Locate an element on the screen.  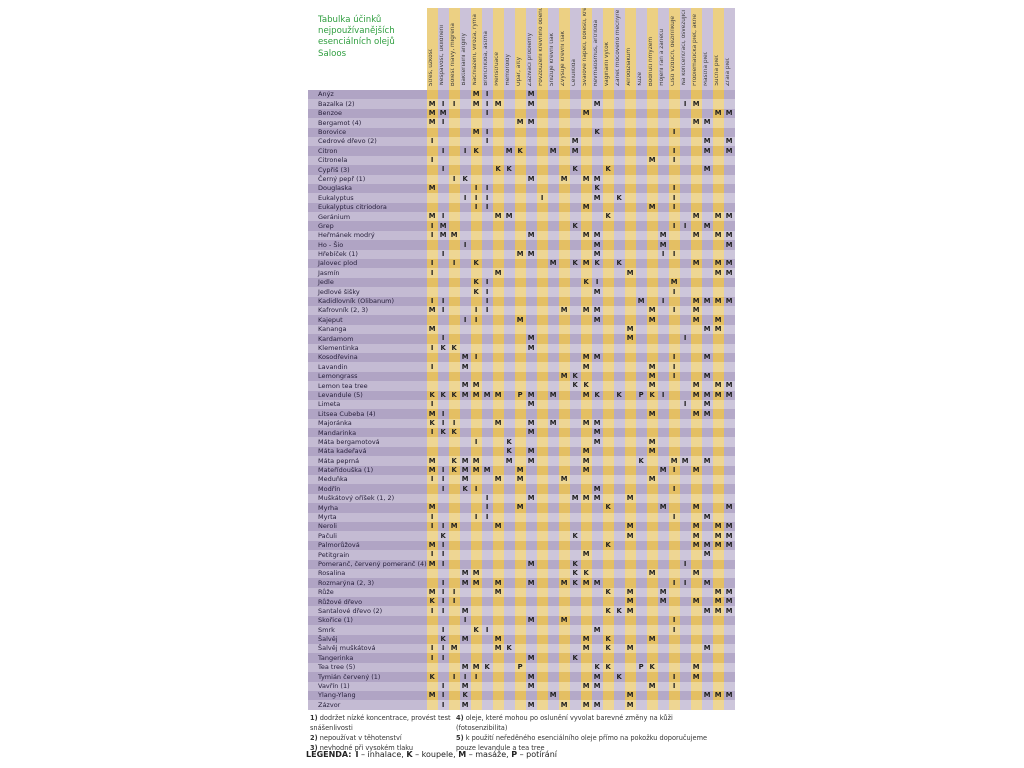
table-row: Šalvěj muškátová I I M M K M K M M is located at coordinates (521, 649).